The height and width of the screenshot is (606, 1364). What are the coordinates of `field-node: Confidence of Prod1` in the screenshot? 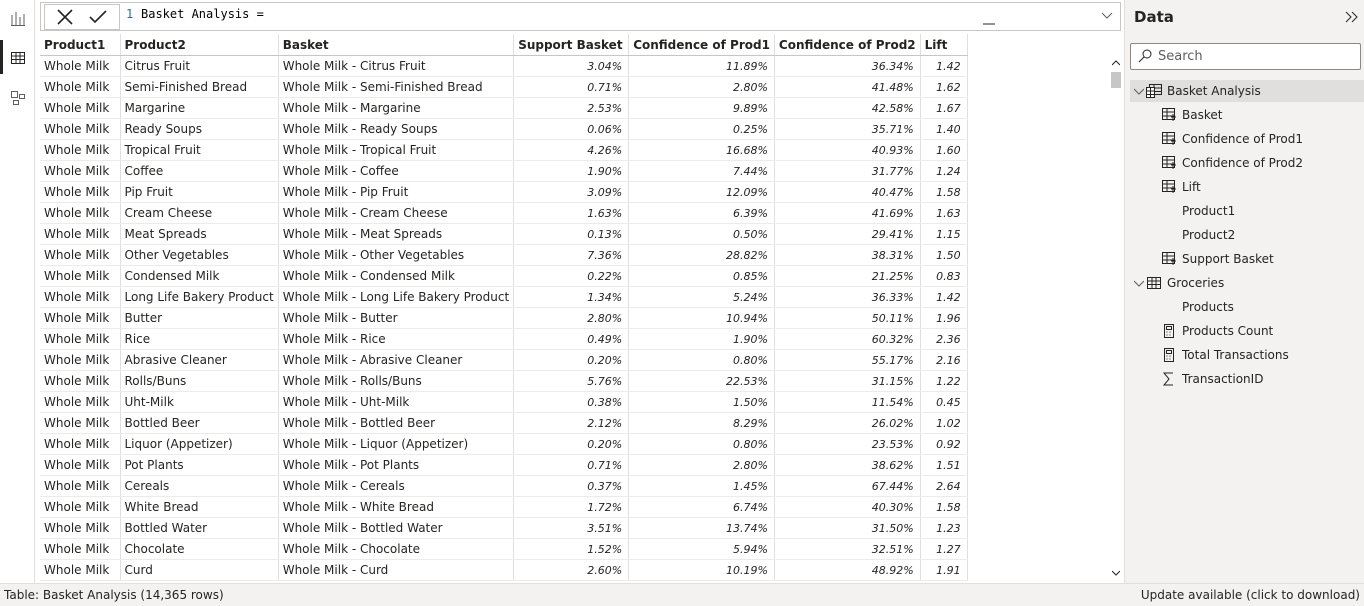 It's located at (1247, 139).